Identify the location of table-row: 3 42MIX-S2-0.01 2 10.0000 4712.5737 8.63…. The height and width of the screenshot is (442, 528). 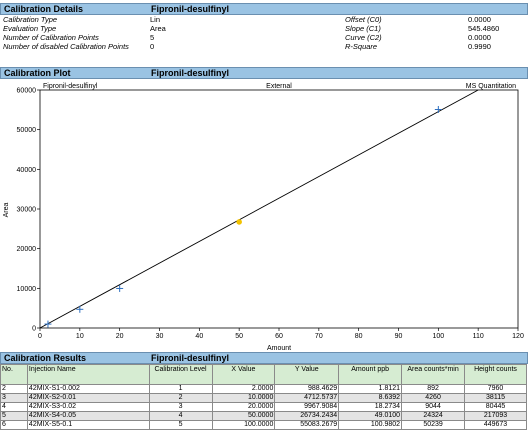
(263, 398).